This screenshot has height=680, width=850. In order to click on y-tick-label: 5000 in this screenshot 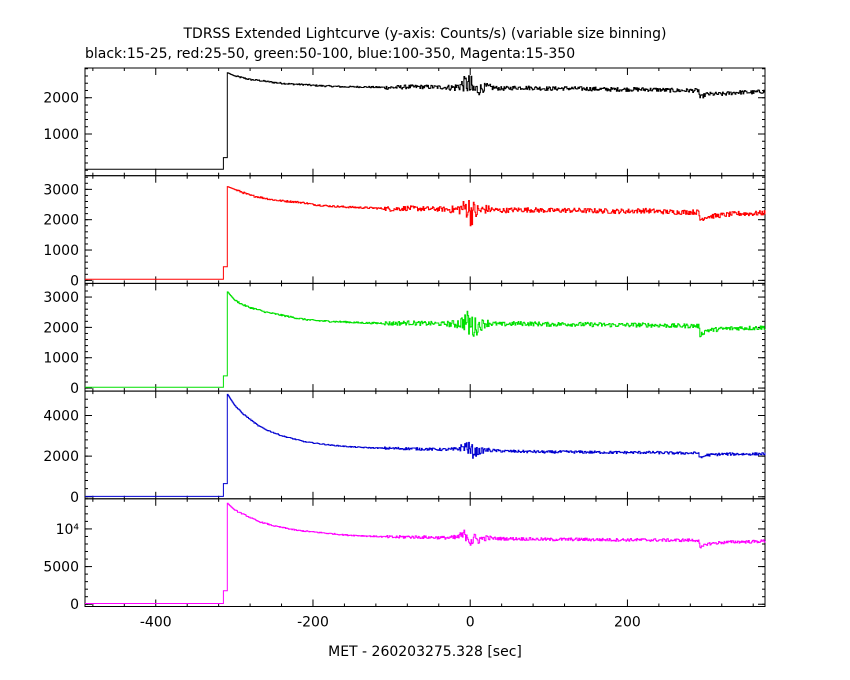, I will do `click(61, 568)`.